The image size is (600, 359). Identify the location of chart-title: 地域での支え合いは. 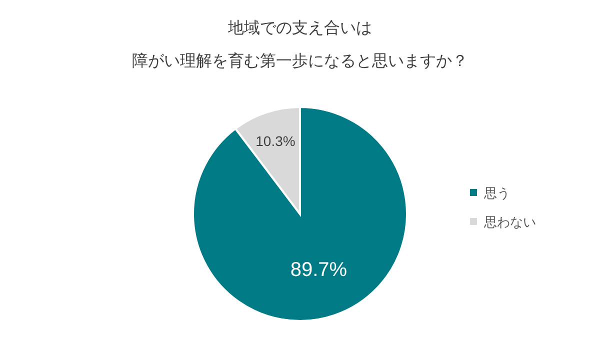
(299, 28).